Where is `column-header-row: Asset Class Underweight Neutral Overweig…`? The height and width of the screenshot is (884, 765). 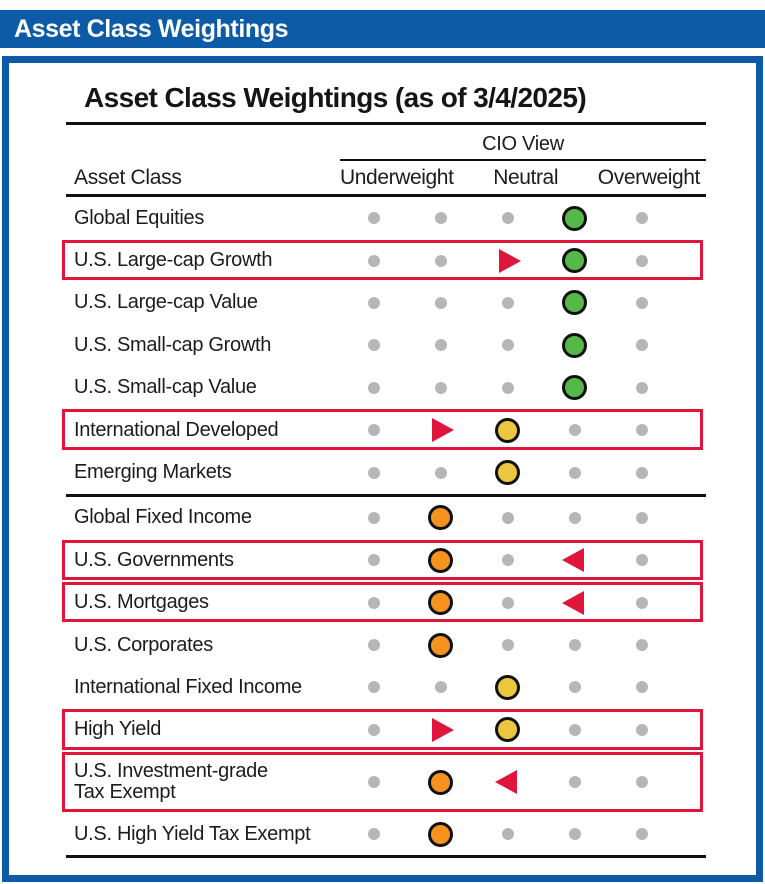 column-header-row: Asset Class Underweight Neutral Overweig… is located at coordinates (386, 179).